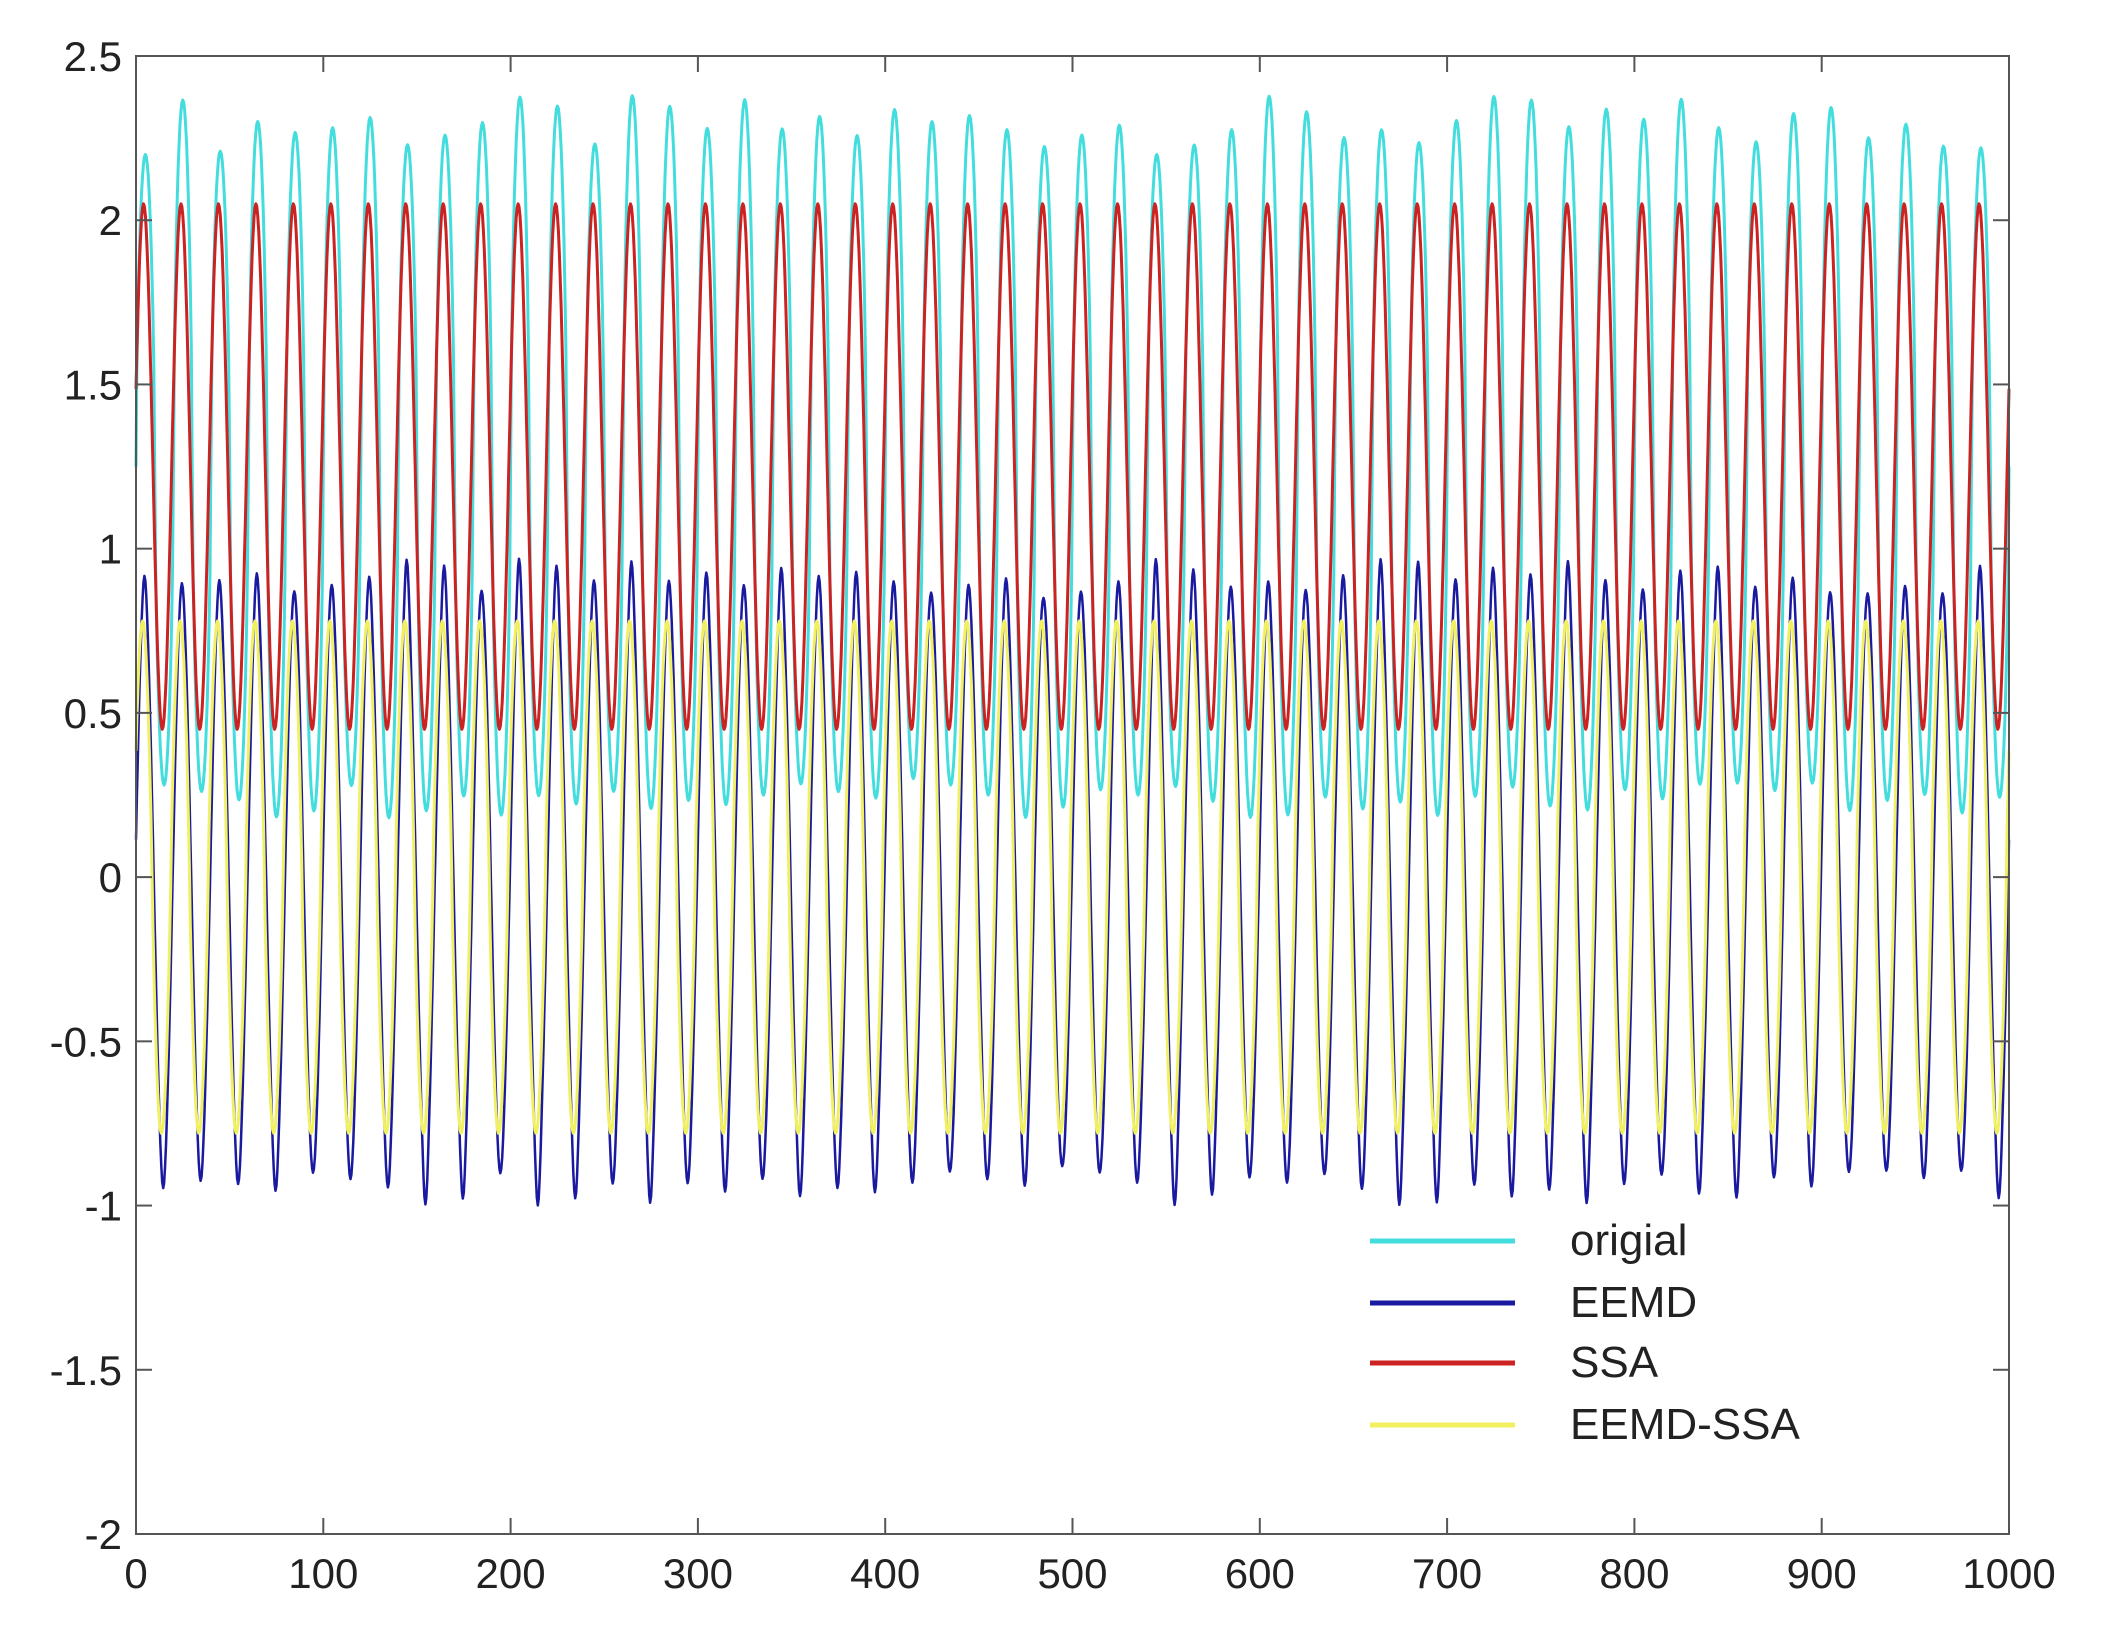 The height and width of the screenshot is (1649, 2103). I want to click on legend-label: origial, so click(1628, 1240).